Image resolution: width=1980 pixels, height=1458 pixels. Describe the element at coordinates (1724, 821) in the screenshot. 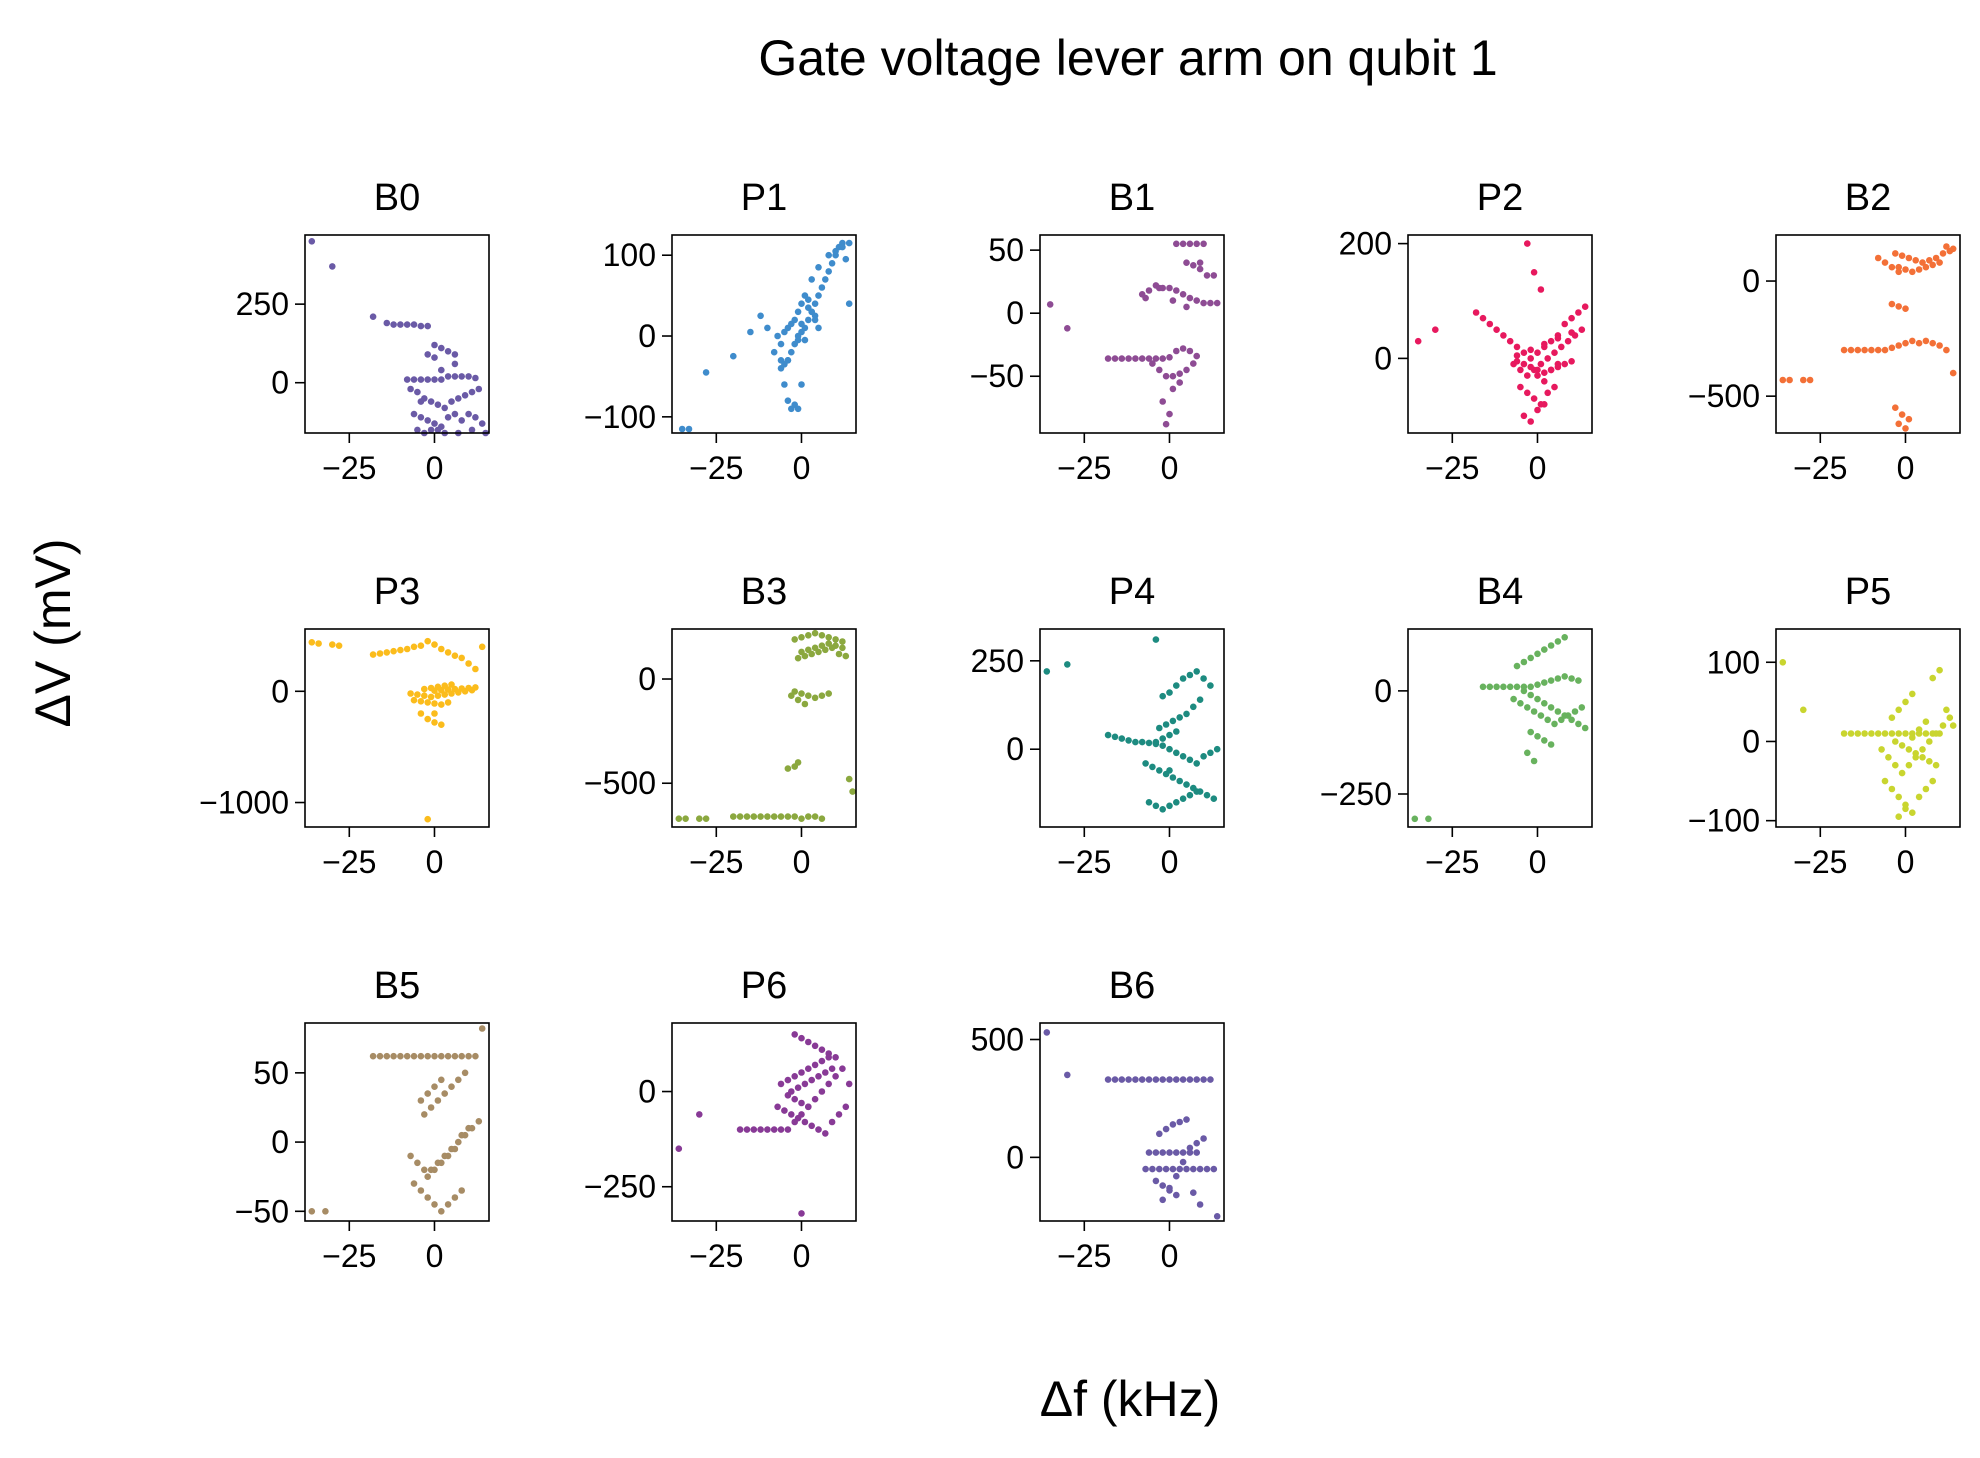

I see `y-tick-label: −100` at that location.